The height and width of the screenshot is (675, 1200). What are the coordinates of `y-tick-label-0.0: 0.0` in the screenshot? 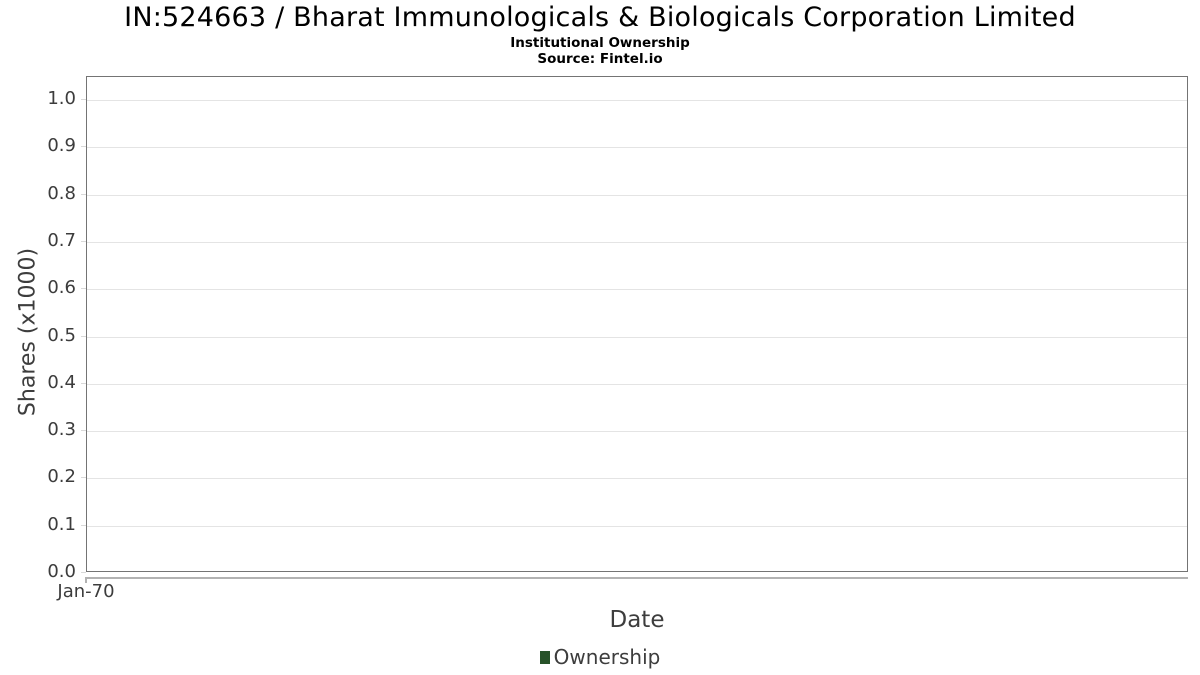 It's located at (61, 571).